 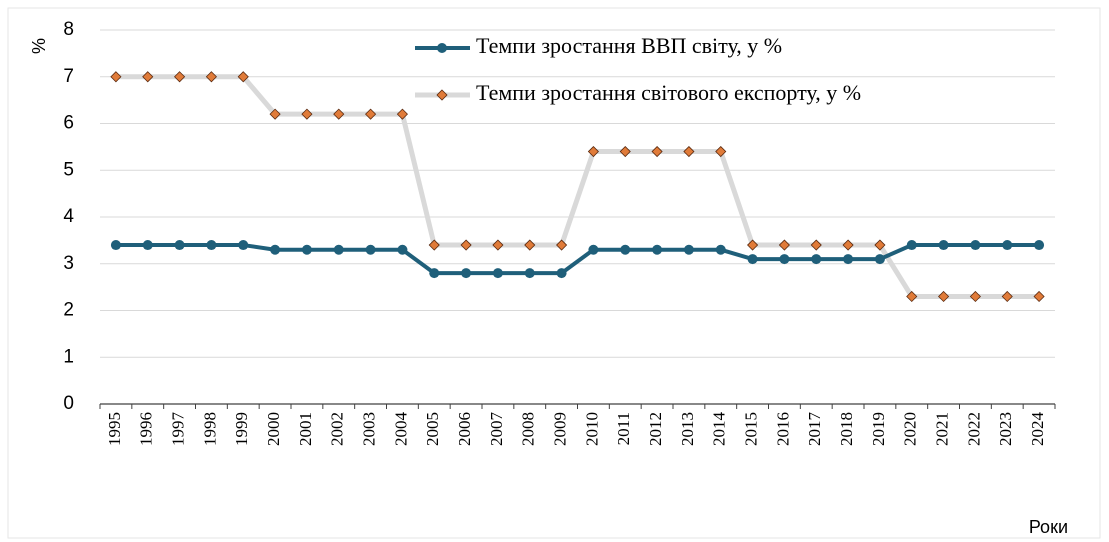 What do you see at coordinates (432, 429) in the screenshot?
I see `x-tick-label: 2005` at bounding box center [432, 429].